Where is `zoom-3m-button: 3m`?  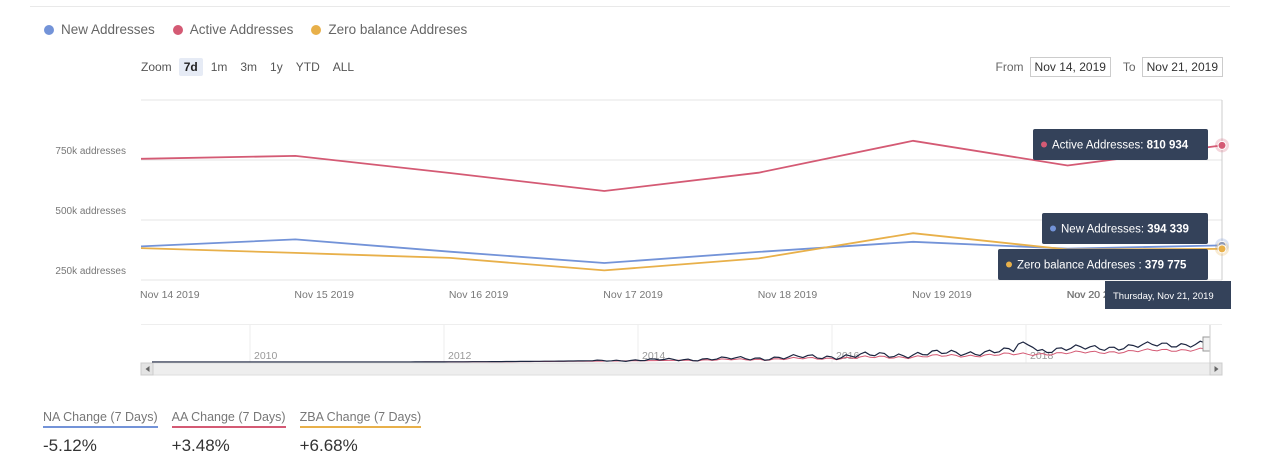 zoom-3m-button: 3m is located at coordinates (249, 67).